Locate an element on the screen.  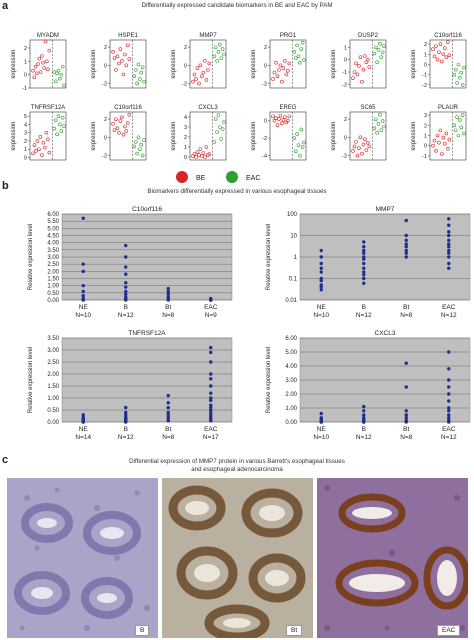
dot-y-tick-label: 6.00 is located at coordinates (291, 339).